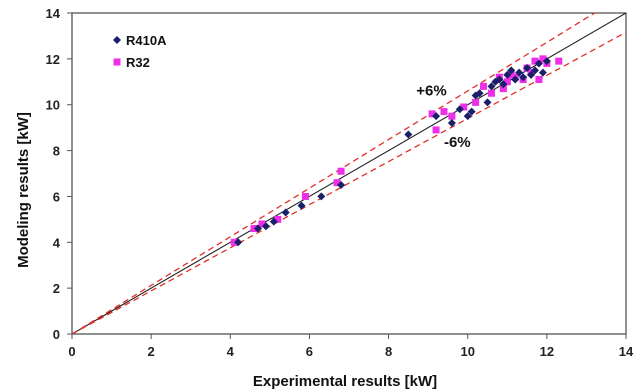 The height and width of the screenshot is (391, 642). Describe the element at coordinates (56, 151) in the screenshot. I see `y-tick-label: 8` at that location.